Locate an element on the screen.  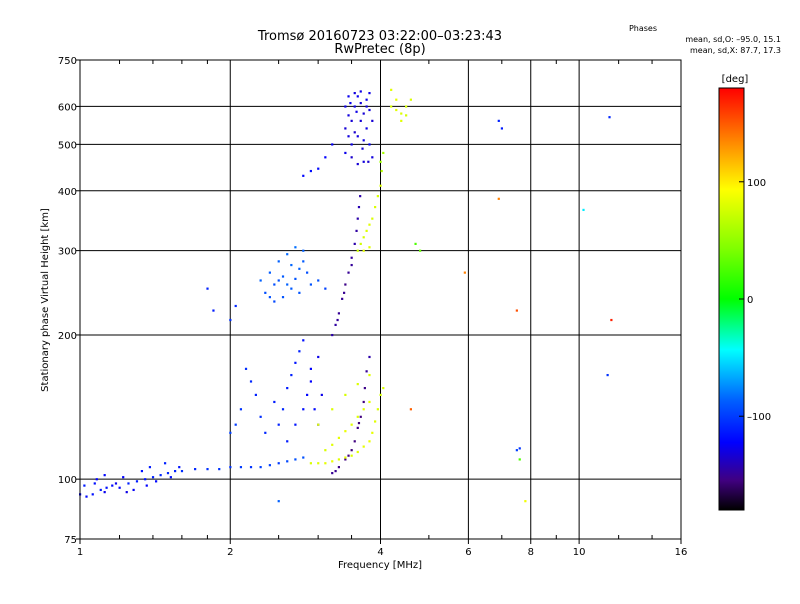
y-tick-label: 200 is located at coordinates (67, 336).